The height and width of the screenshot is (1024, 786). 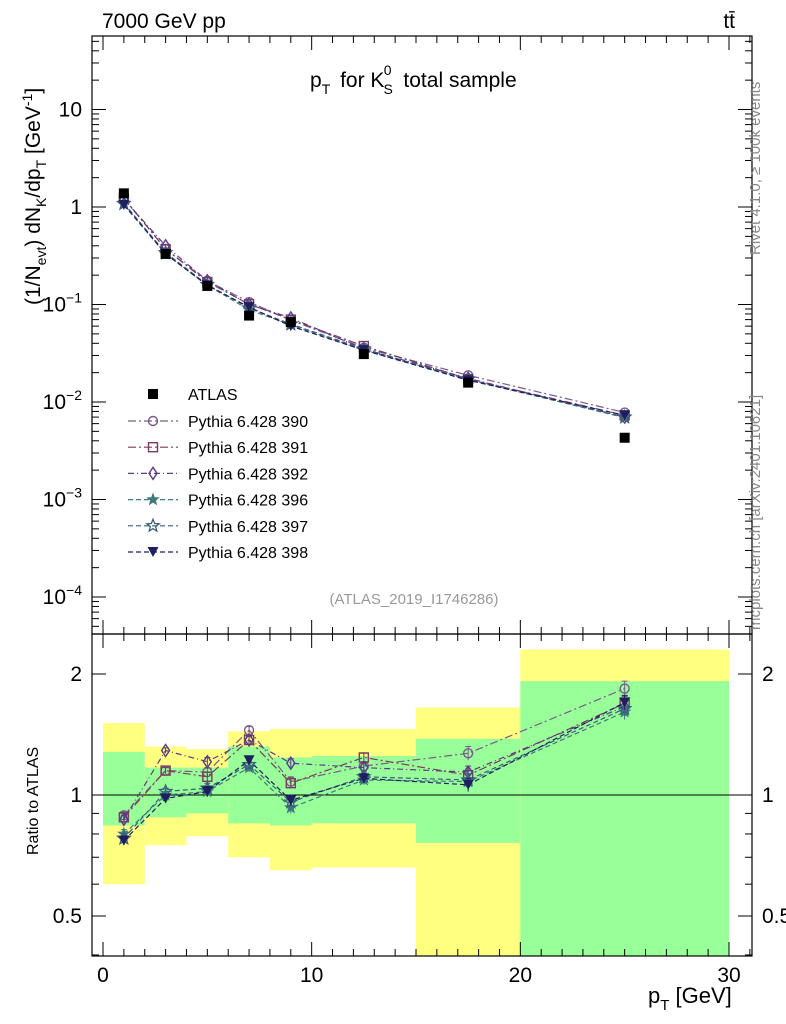 I want to click on x-tick-label-1: 10, so click(x=311, y=975).